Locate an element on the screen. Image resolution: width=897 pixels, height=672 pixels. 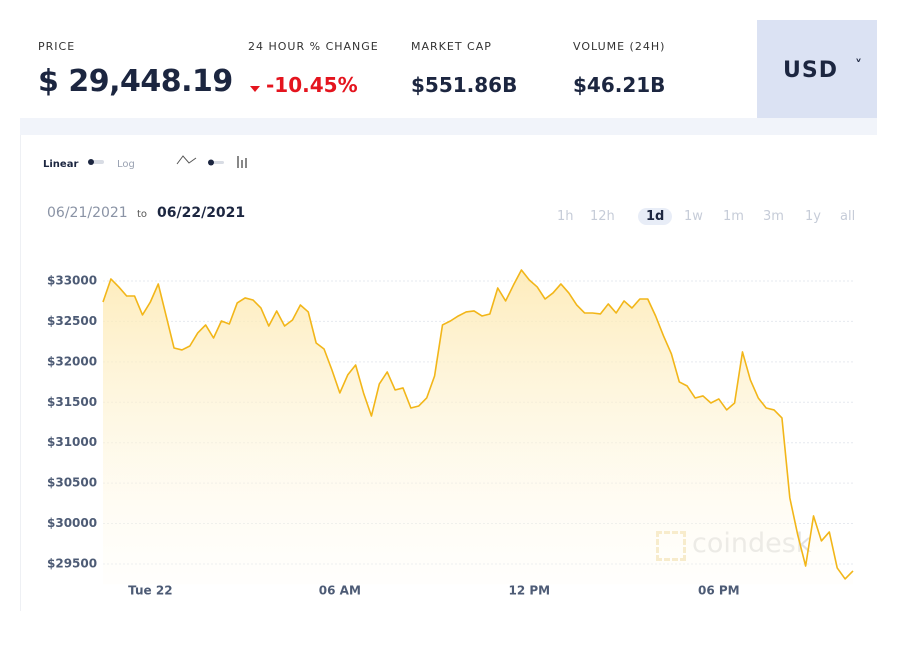
range-button: 3m is located at coordinates (773, 216).